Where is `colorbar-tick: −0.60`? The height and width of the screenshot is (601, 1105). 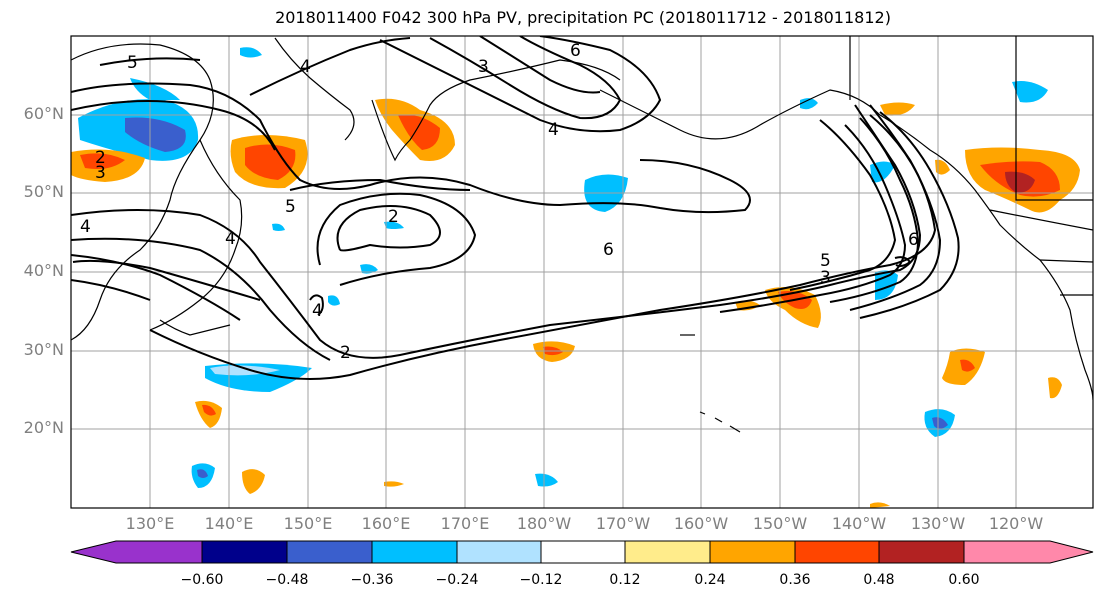
colorbar-tick: −0.60 is located at coordinates (202, 580).